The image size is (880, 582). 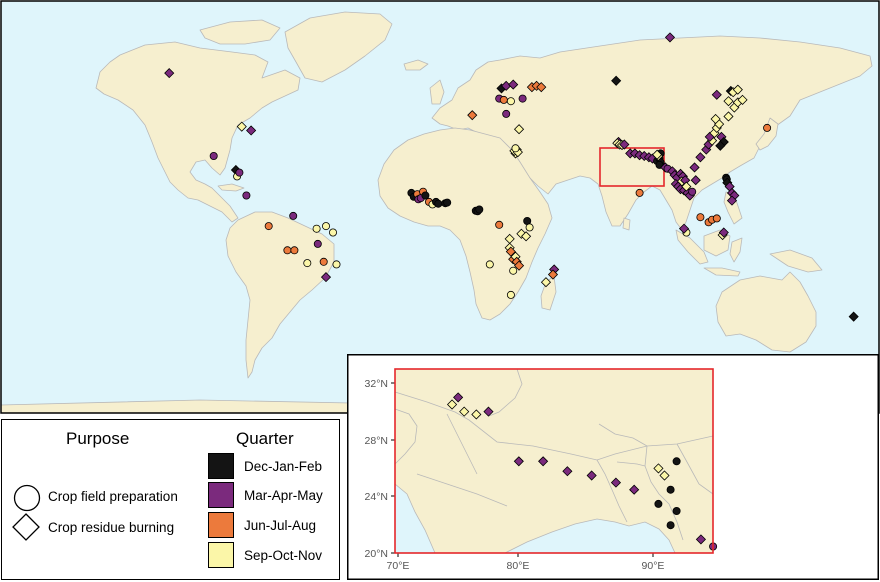 I want to click on swatch-mam, so click(x=221, y=495).